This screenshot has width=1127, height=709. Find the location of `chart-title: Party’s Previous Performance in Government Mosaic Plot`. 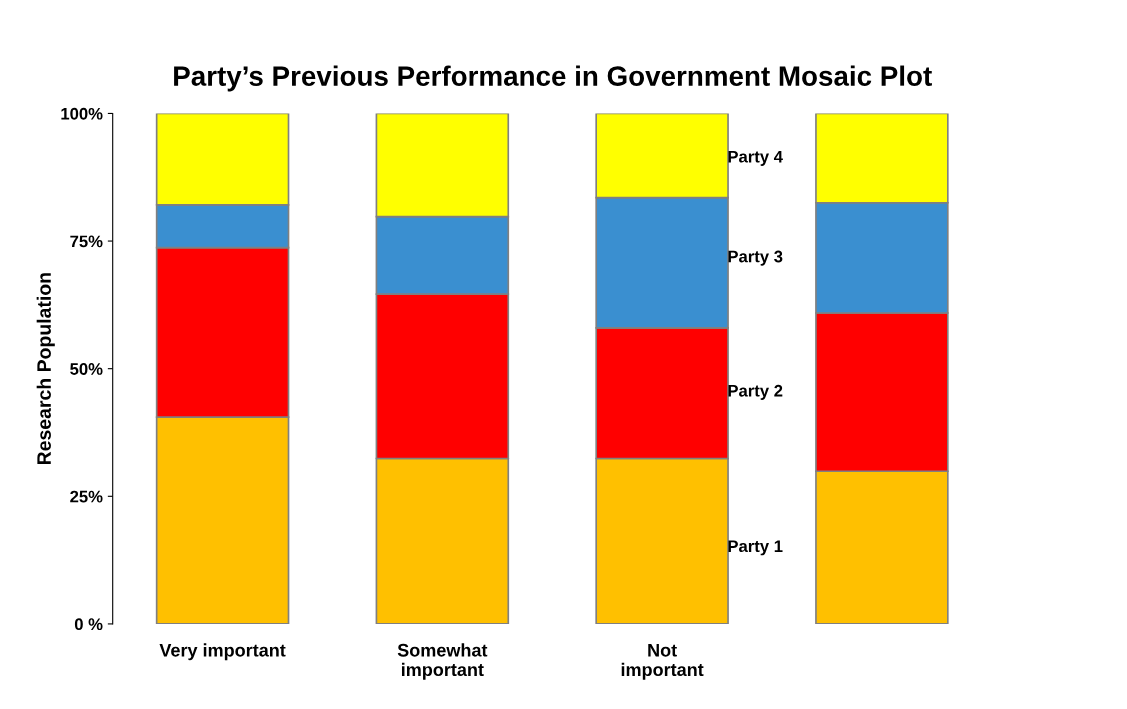

chart-title: Party’s Previous Performance in Government Mosaic Plot is located at coordinates (553, 78).